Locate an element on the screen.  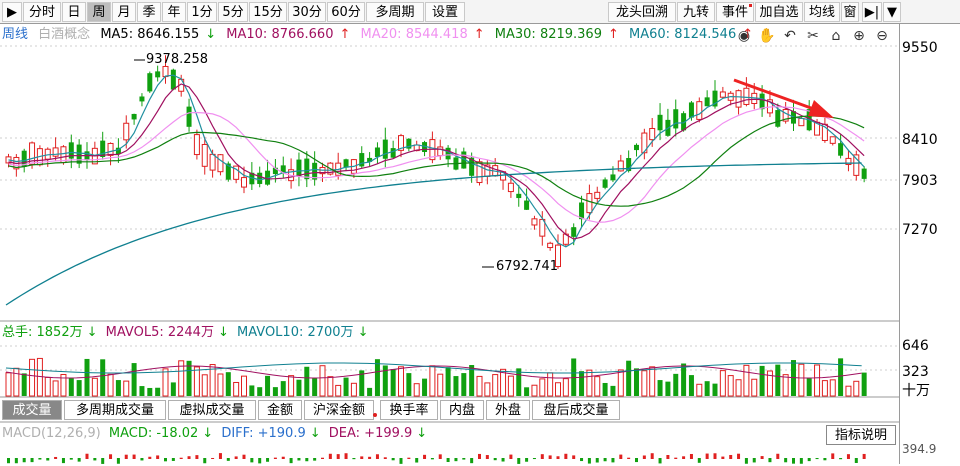
nine-turn-button: 九转 is located at coordinates (696, 12).